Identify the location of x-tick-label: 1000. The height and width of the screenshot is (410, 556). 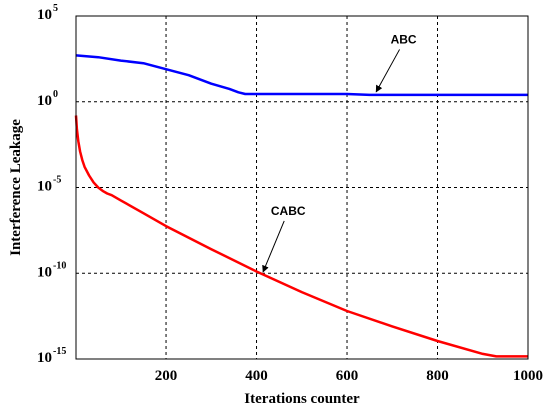
(528, 376).